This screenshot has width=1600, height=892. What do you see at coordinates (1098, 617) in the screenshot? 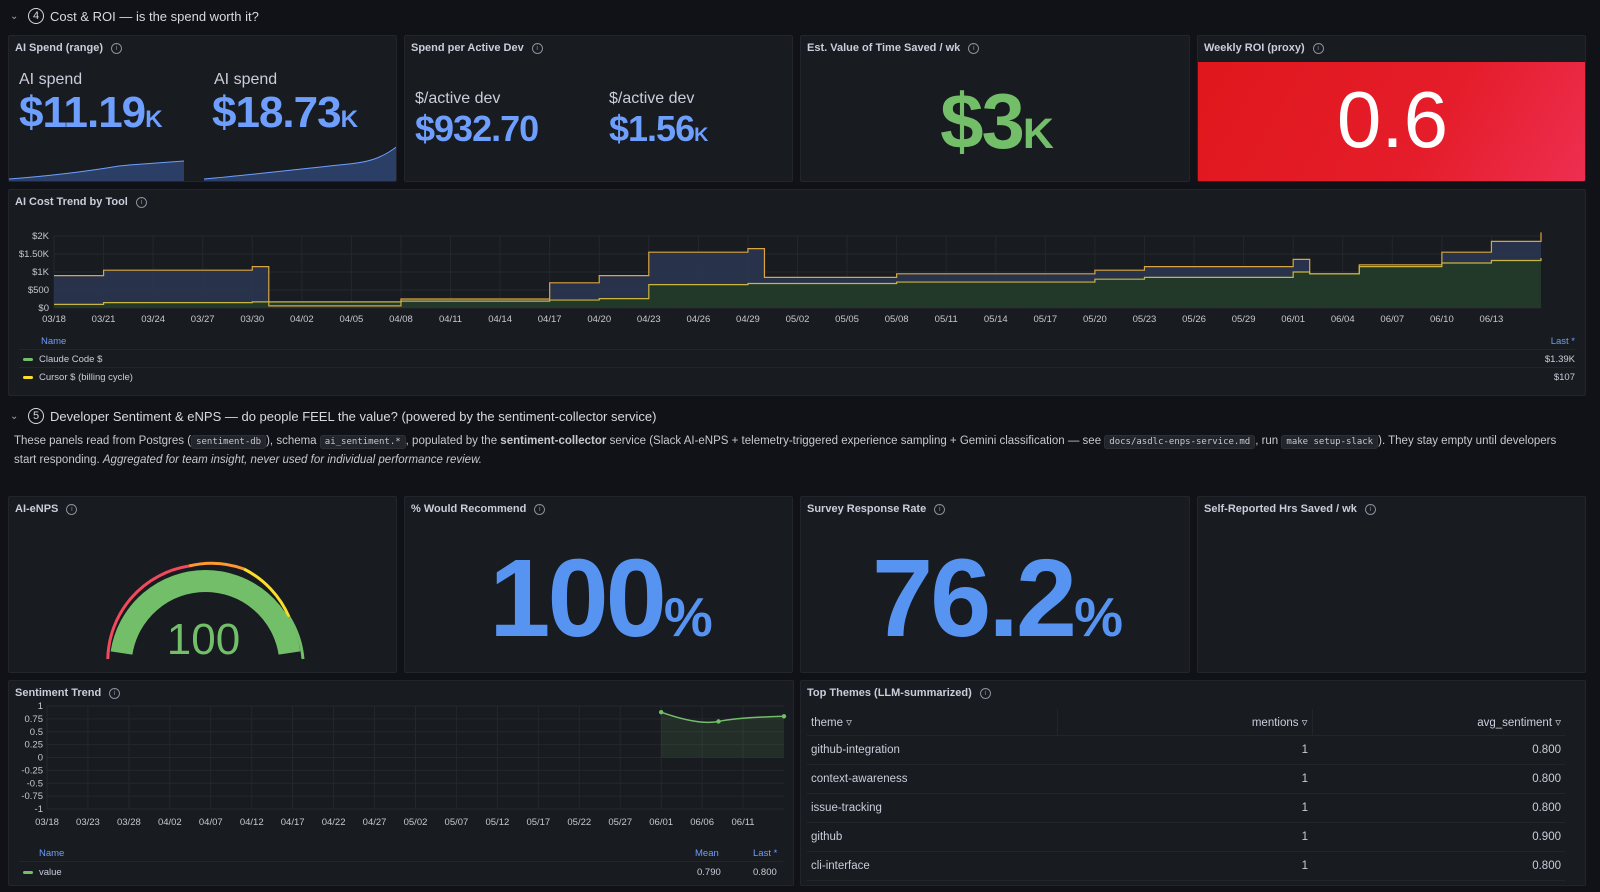
I see `stat-unit: %` at bounding box center [1098, 617].